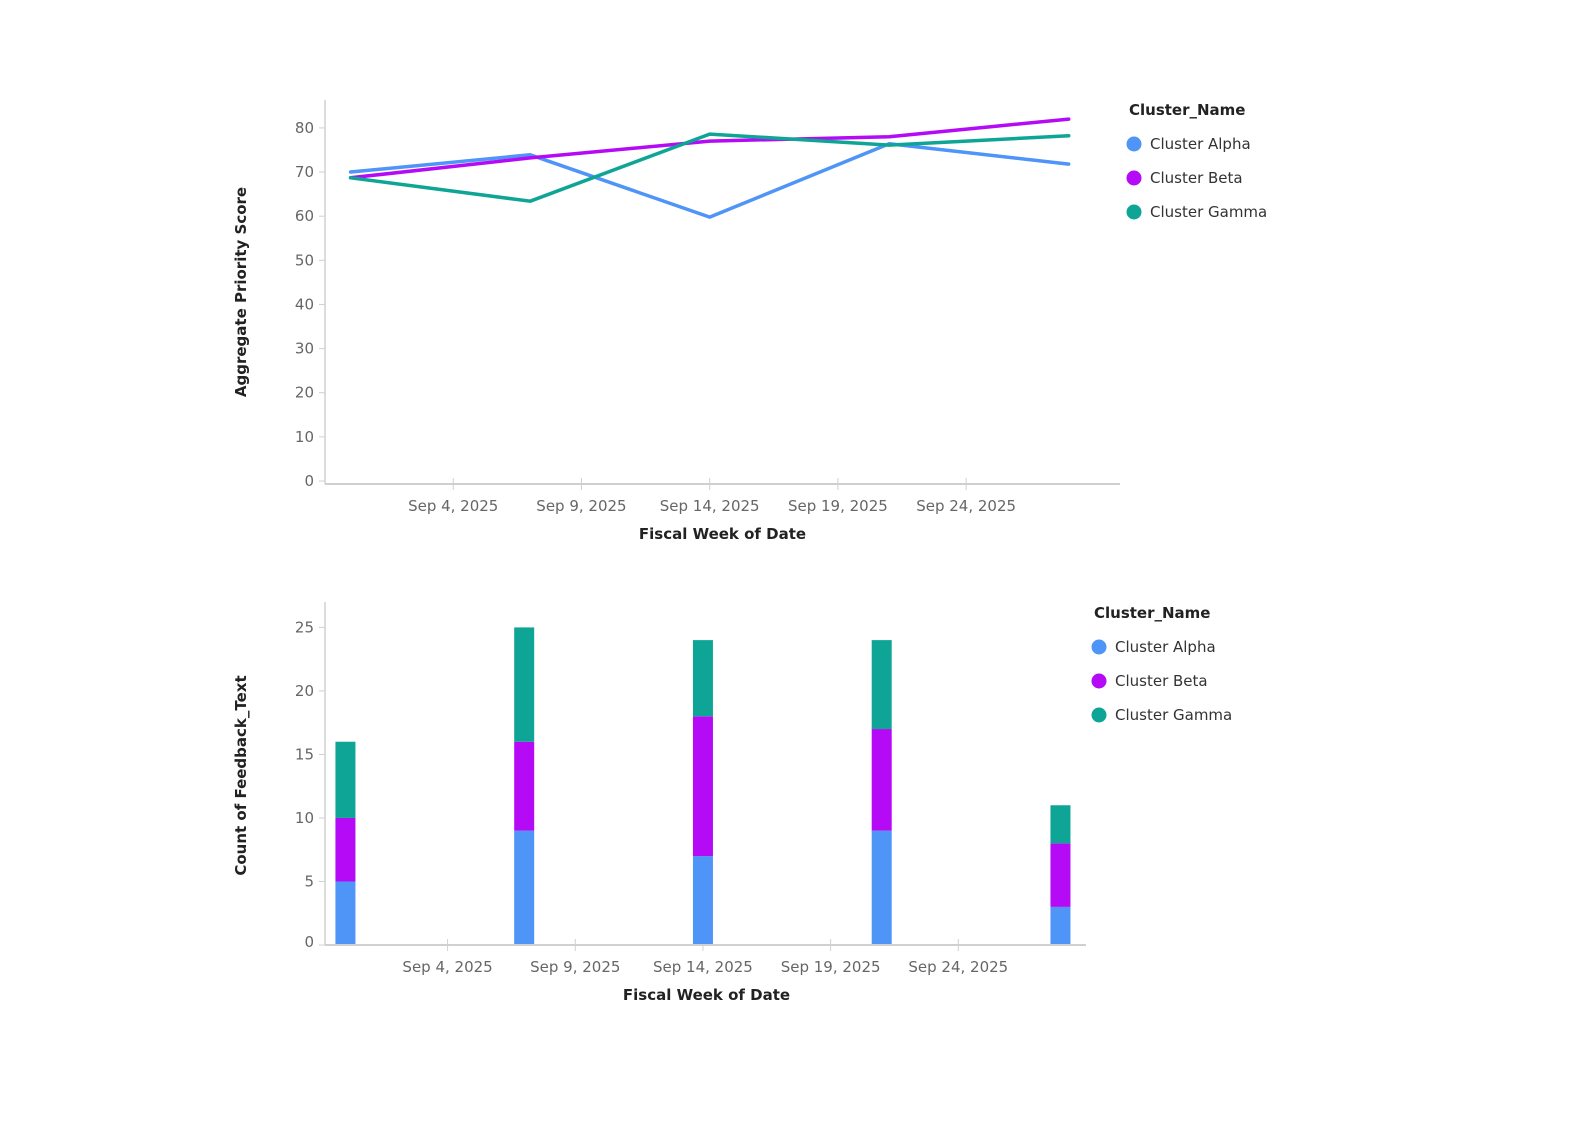  Describe the element at coordinates (241, 775) in the screenshot. I see `y-axis-title: Count of Feedback_Text` at that location.